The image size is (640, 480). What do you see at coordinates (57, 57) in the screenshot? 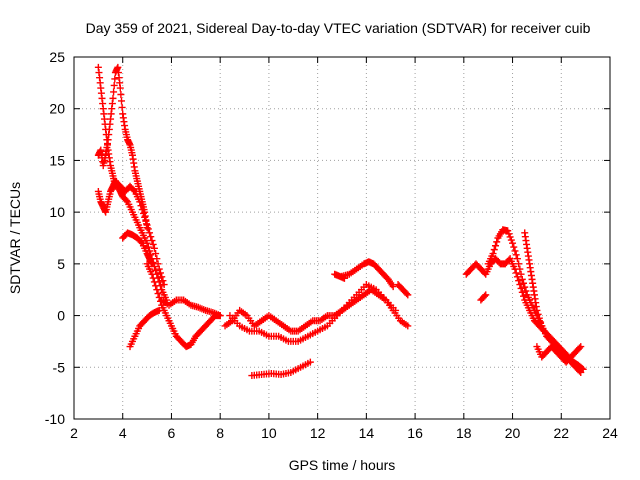
I see `y-tick-label: 25` at bounding box center [57, 57].